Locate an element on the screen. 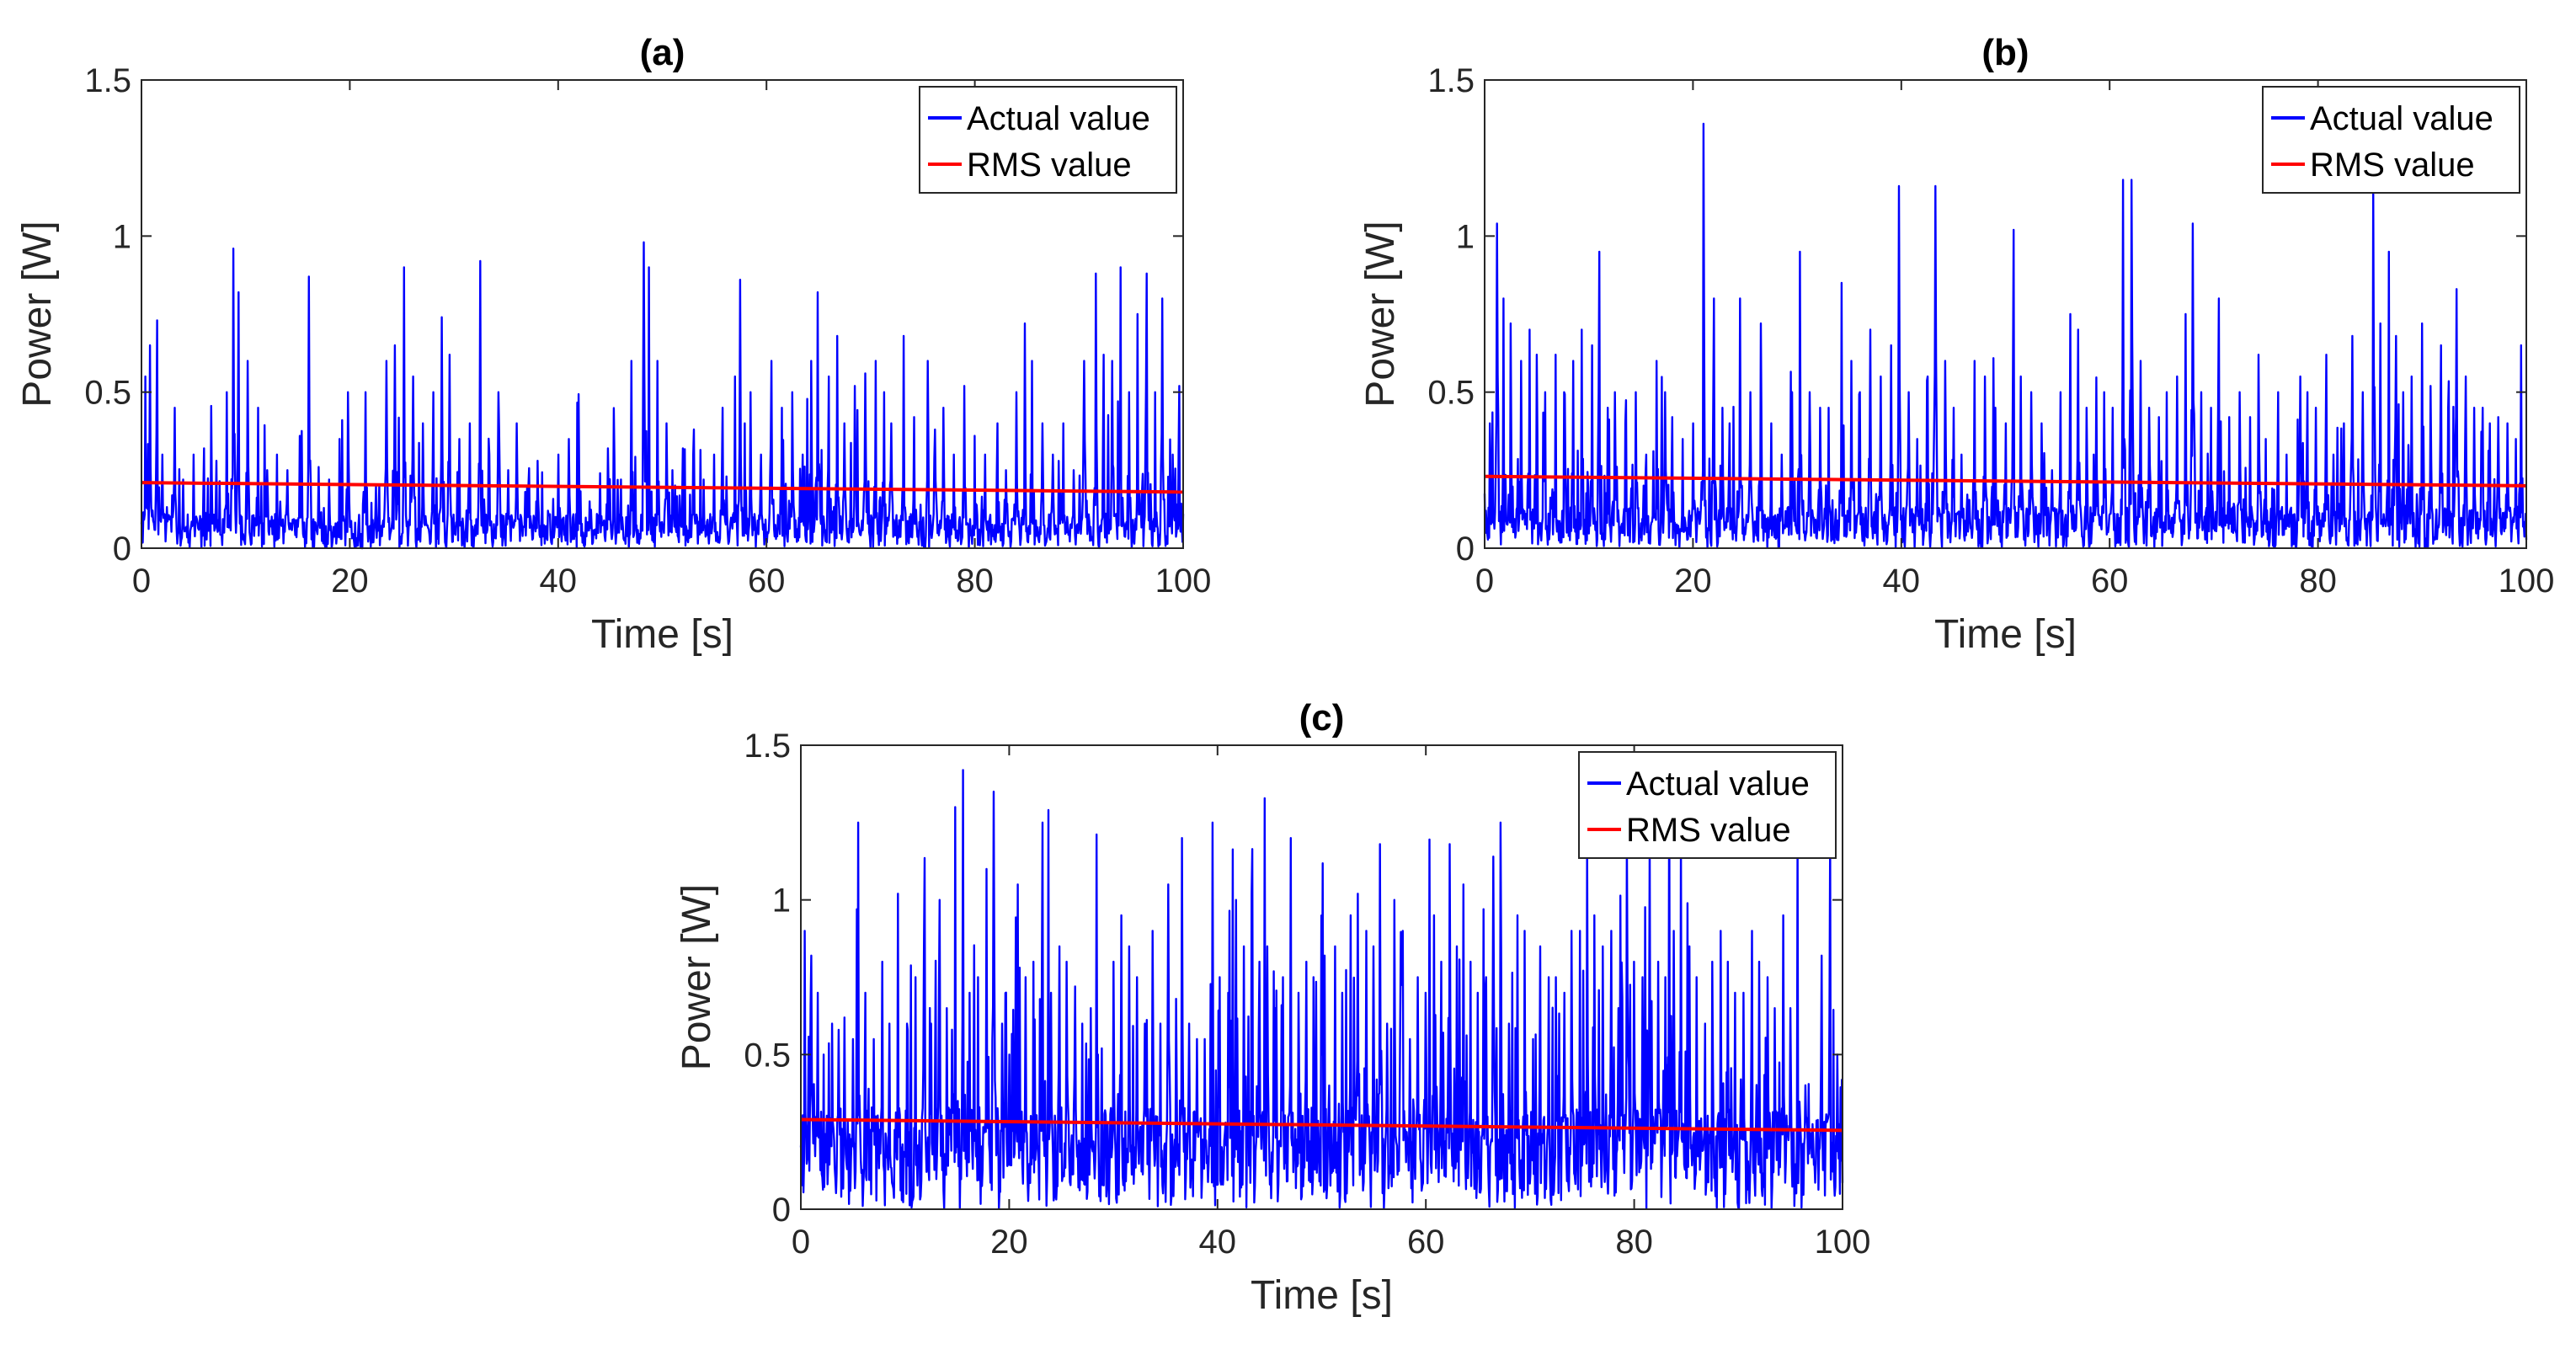 This screenshot has height=1349, width=2576. chart-title: (b) is located at coordinates (2005, 52).